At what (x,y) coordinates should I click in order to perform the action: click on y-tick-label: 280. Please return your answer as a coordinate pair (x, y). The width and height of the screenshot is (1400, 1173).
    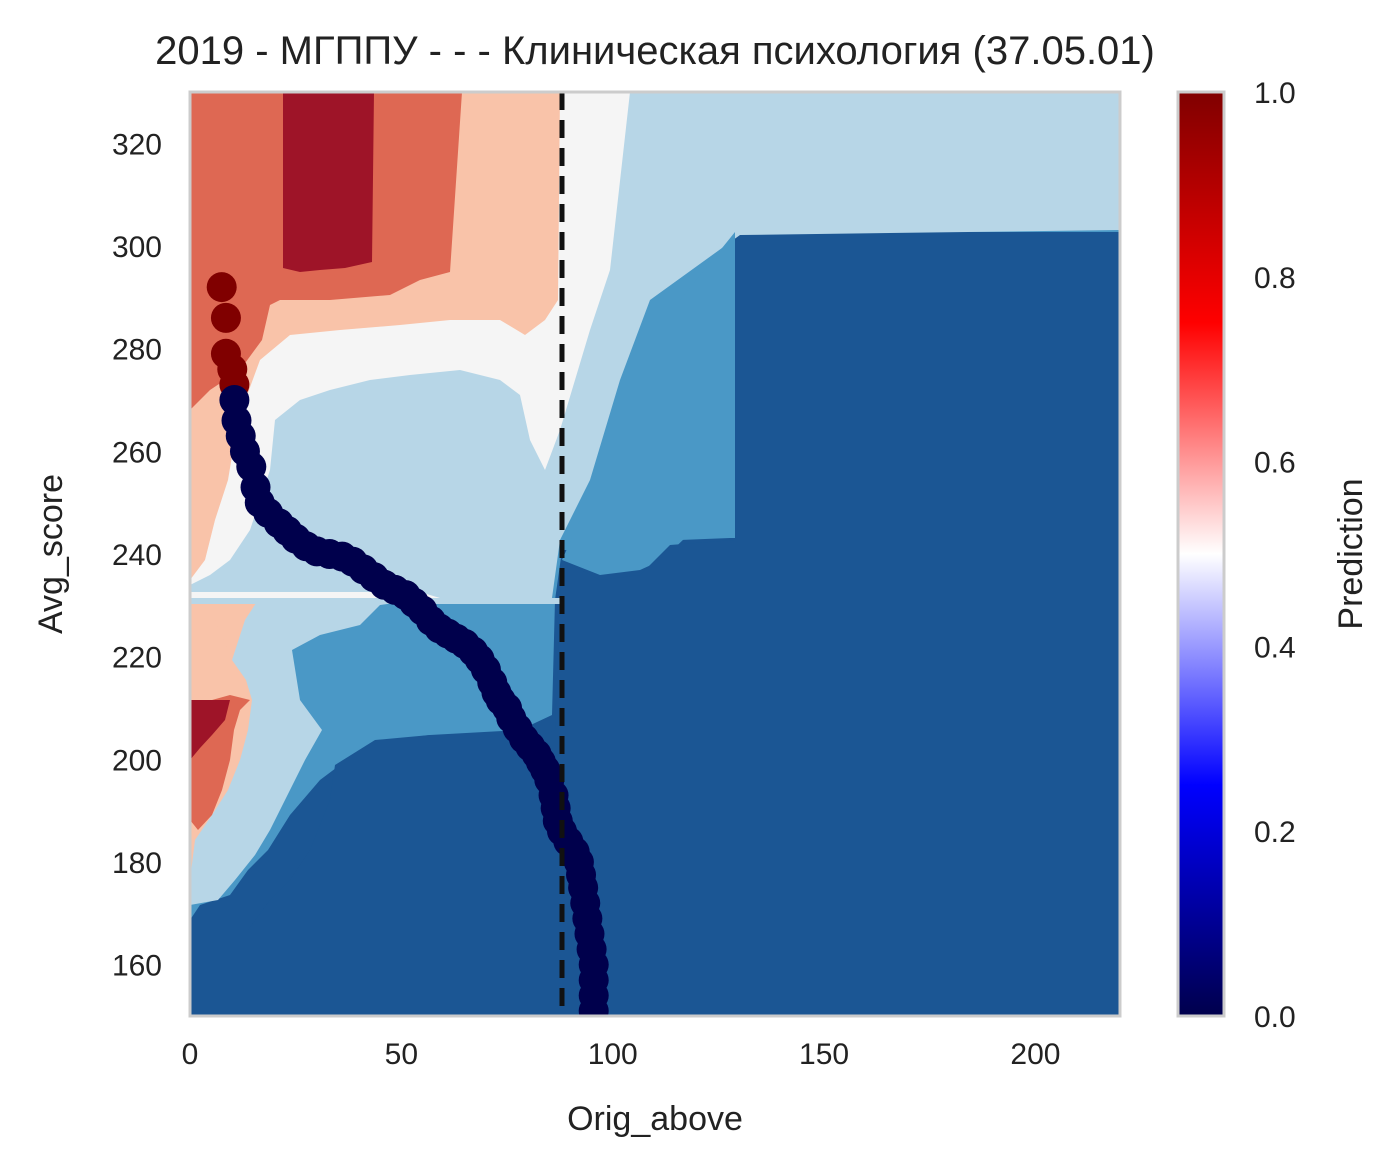
    Looking at the image, I should click on (137, 350).